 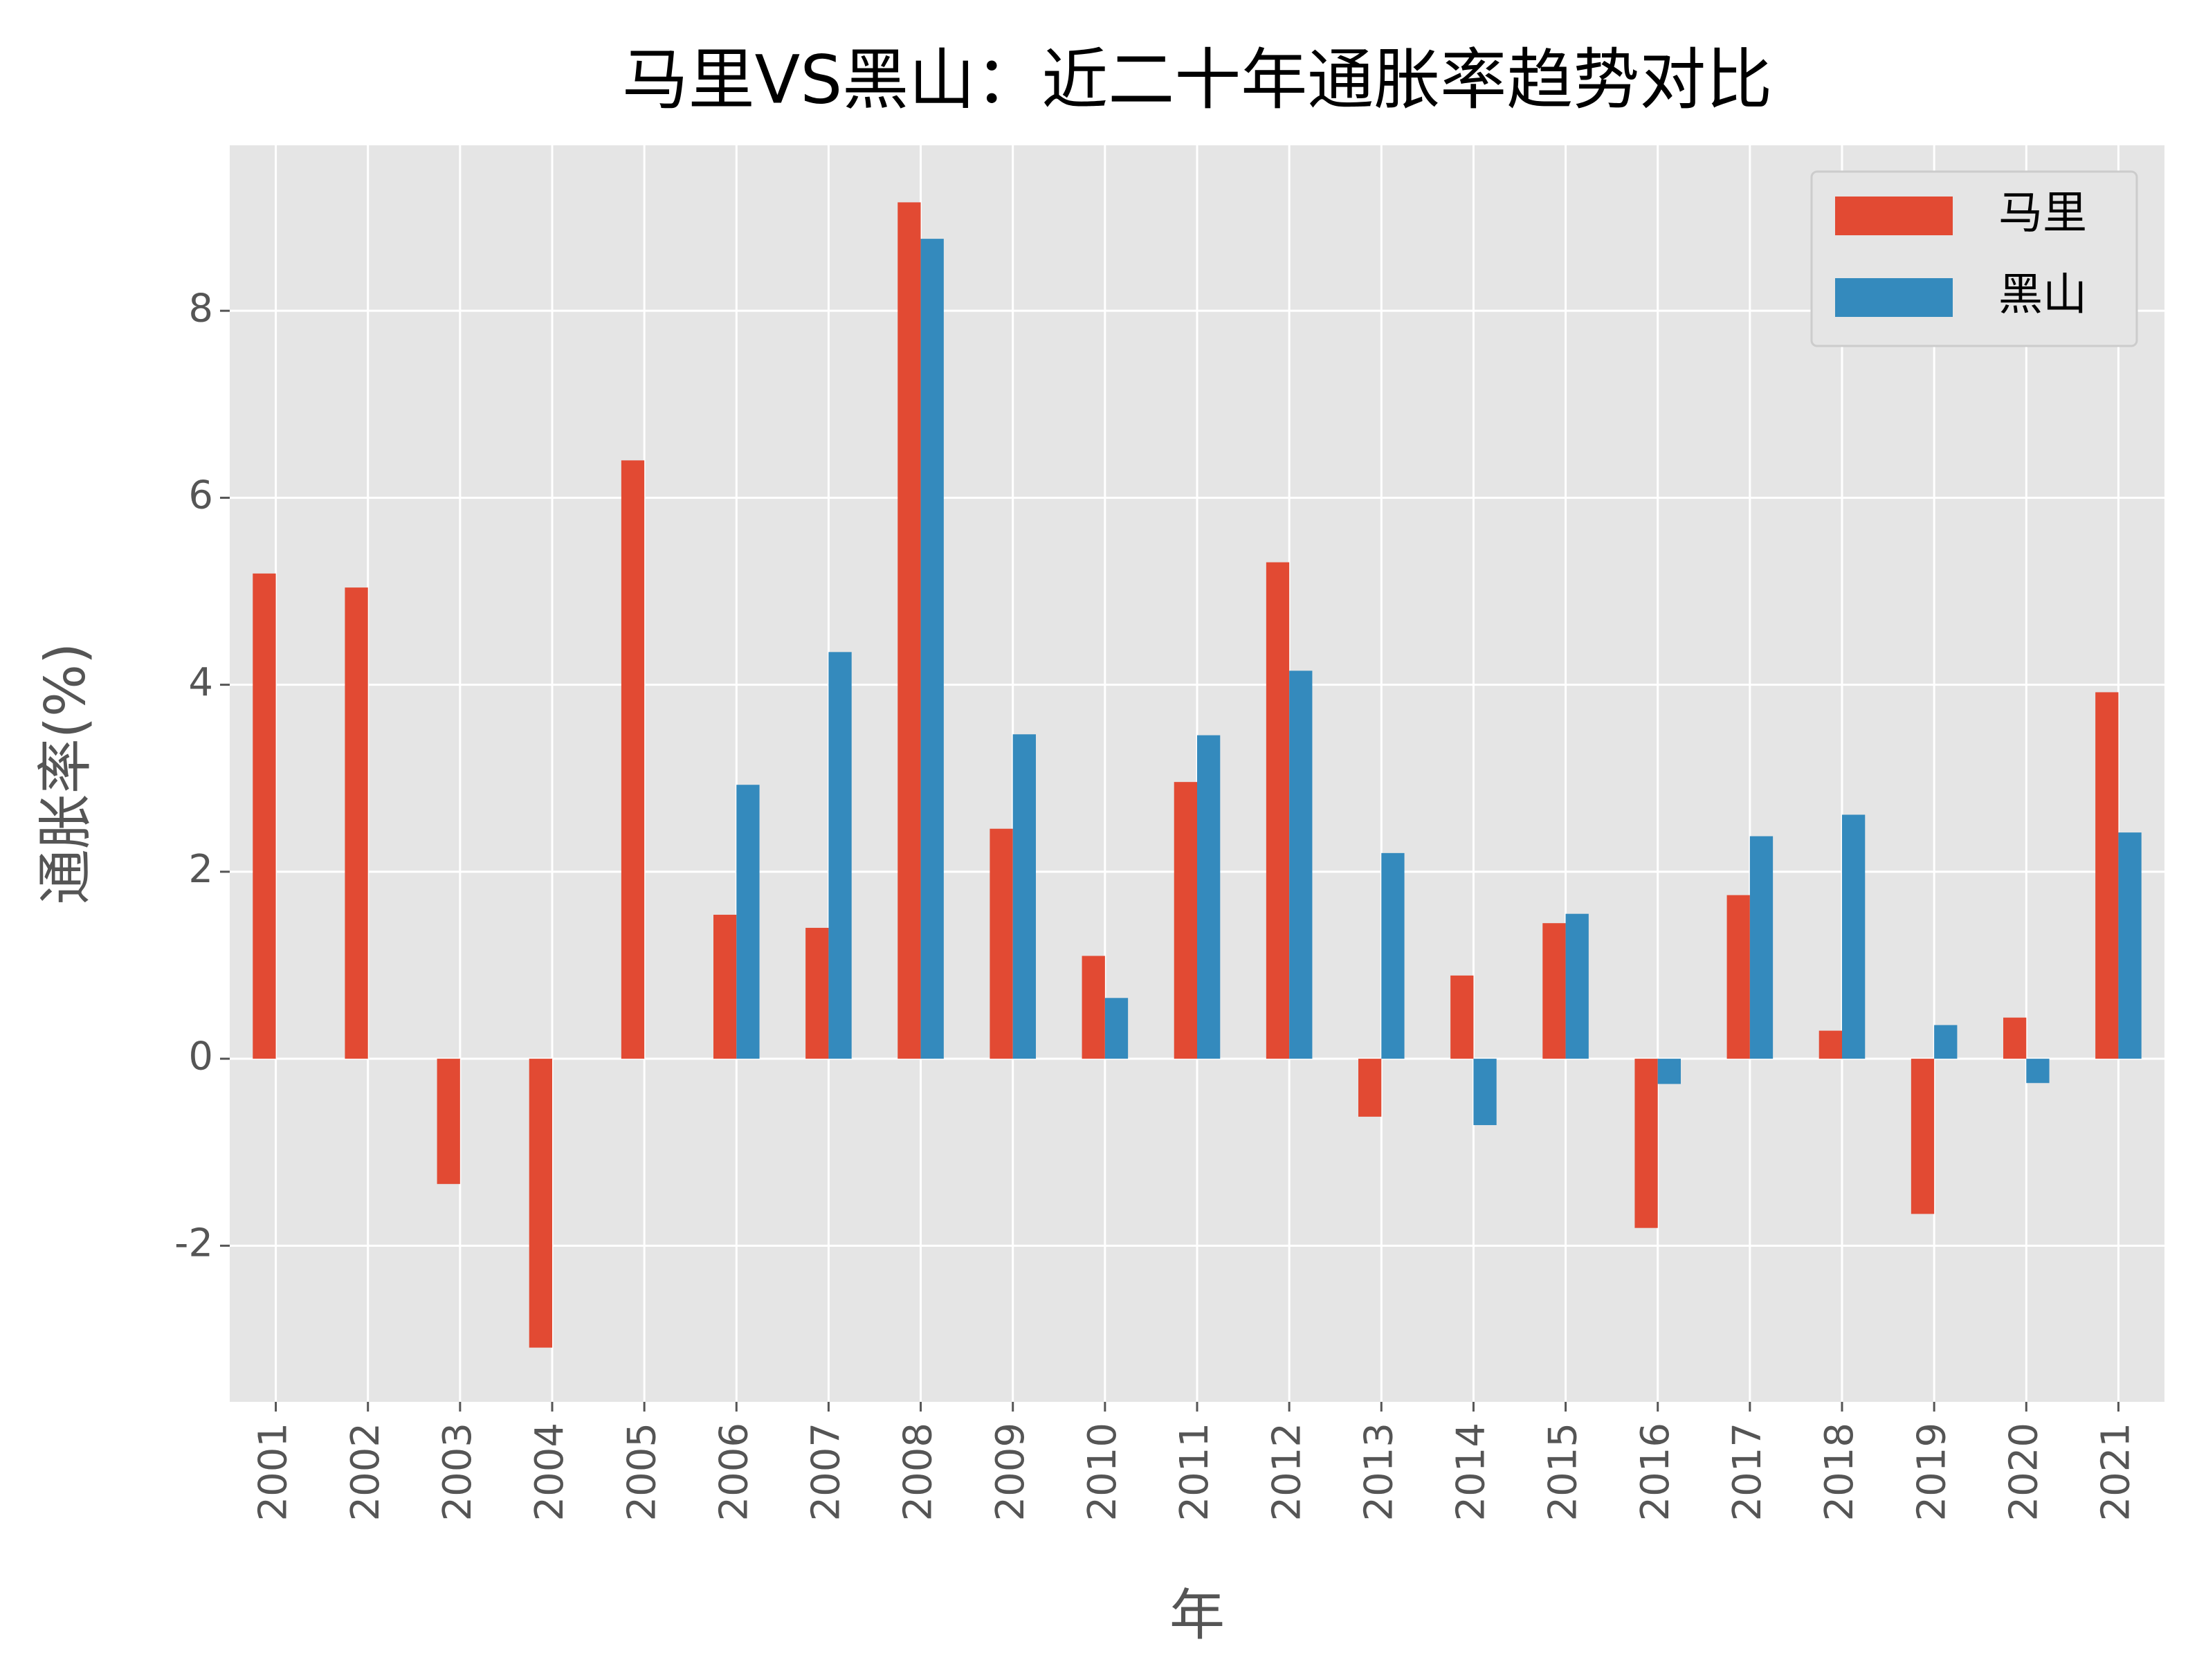 What do you see at coordinates (200, 1056) in the screenshot?
I see `y-tick-label: 0` at bounding box center [200, 1056].